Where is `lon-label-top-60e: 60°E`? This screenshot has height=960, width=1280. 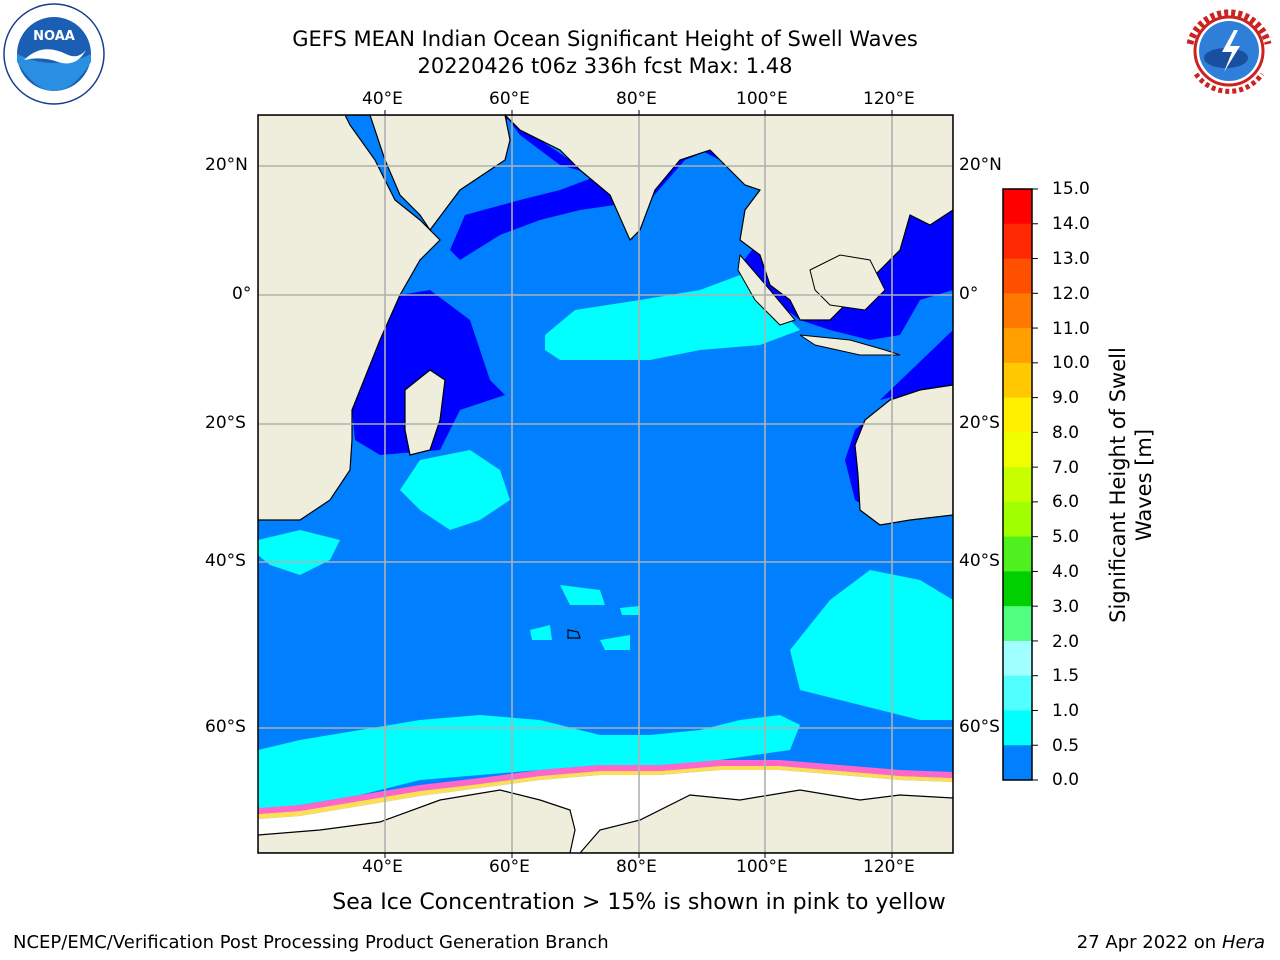 lon-label-top-60e: 60°E is located at coordinates (509, 99).